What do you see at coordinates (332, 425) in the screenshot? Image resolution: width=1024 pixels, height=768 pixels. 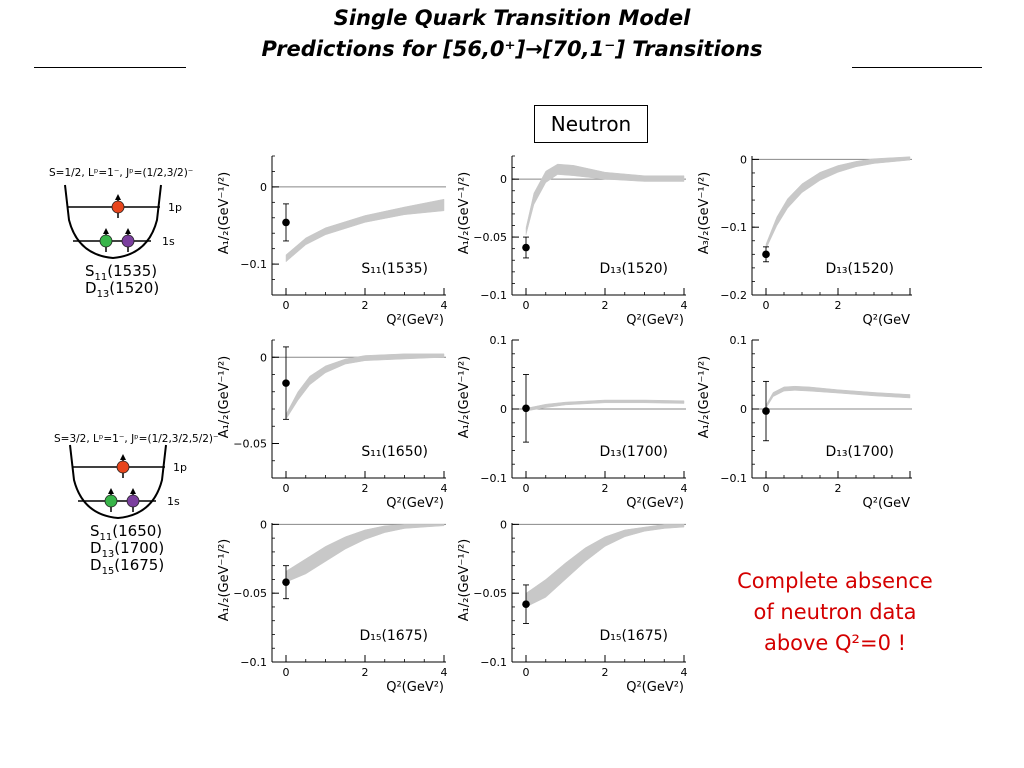 I see `chart-panel-4: −0.05 0 0 2 4Q²(GeV²) A₁/₂(GeV⁻¹/²) S₁₁(1650)` at bounding box center [332, 425].